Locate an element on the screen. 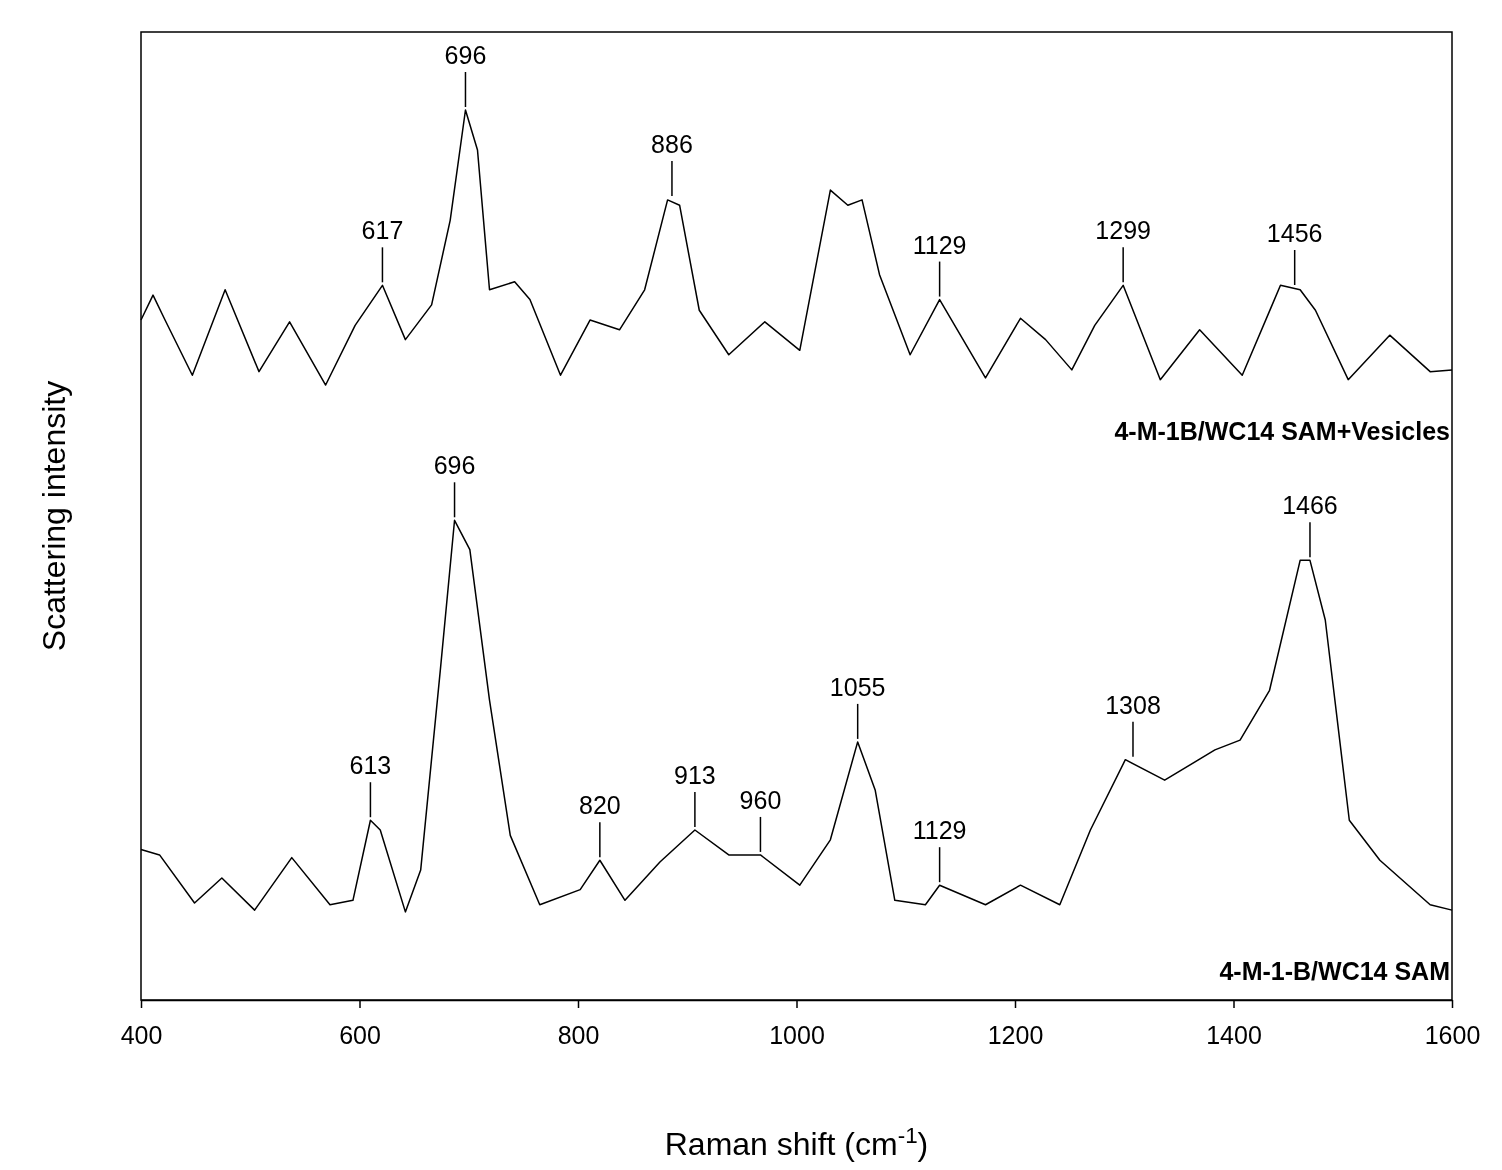 This screenshot has height=1170, width=1502. annotation: 913 is located at coordinates (695, 775).